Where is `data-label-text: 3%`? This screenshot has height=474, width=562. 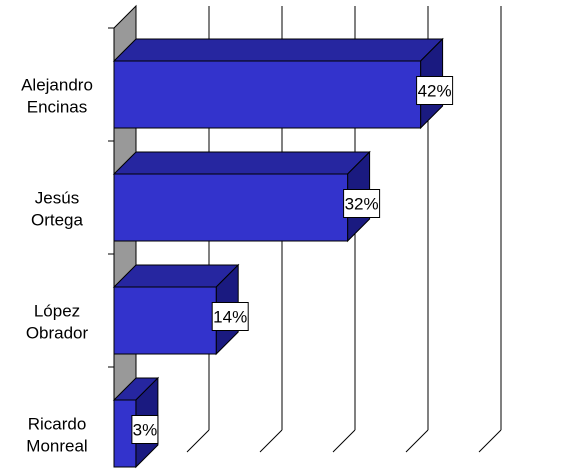 data-label-text: 3% is located at coordinates (145, 430).